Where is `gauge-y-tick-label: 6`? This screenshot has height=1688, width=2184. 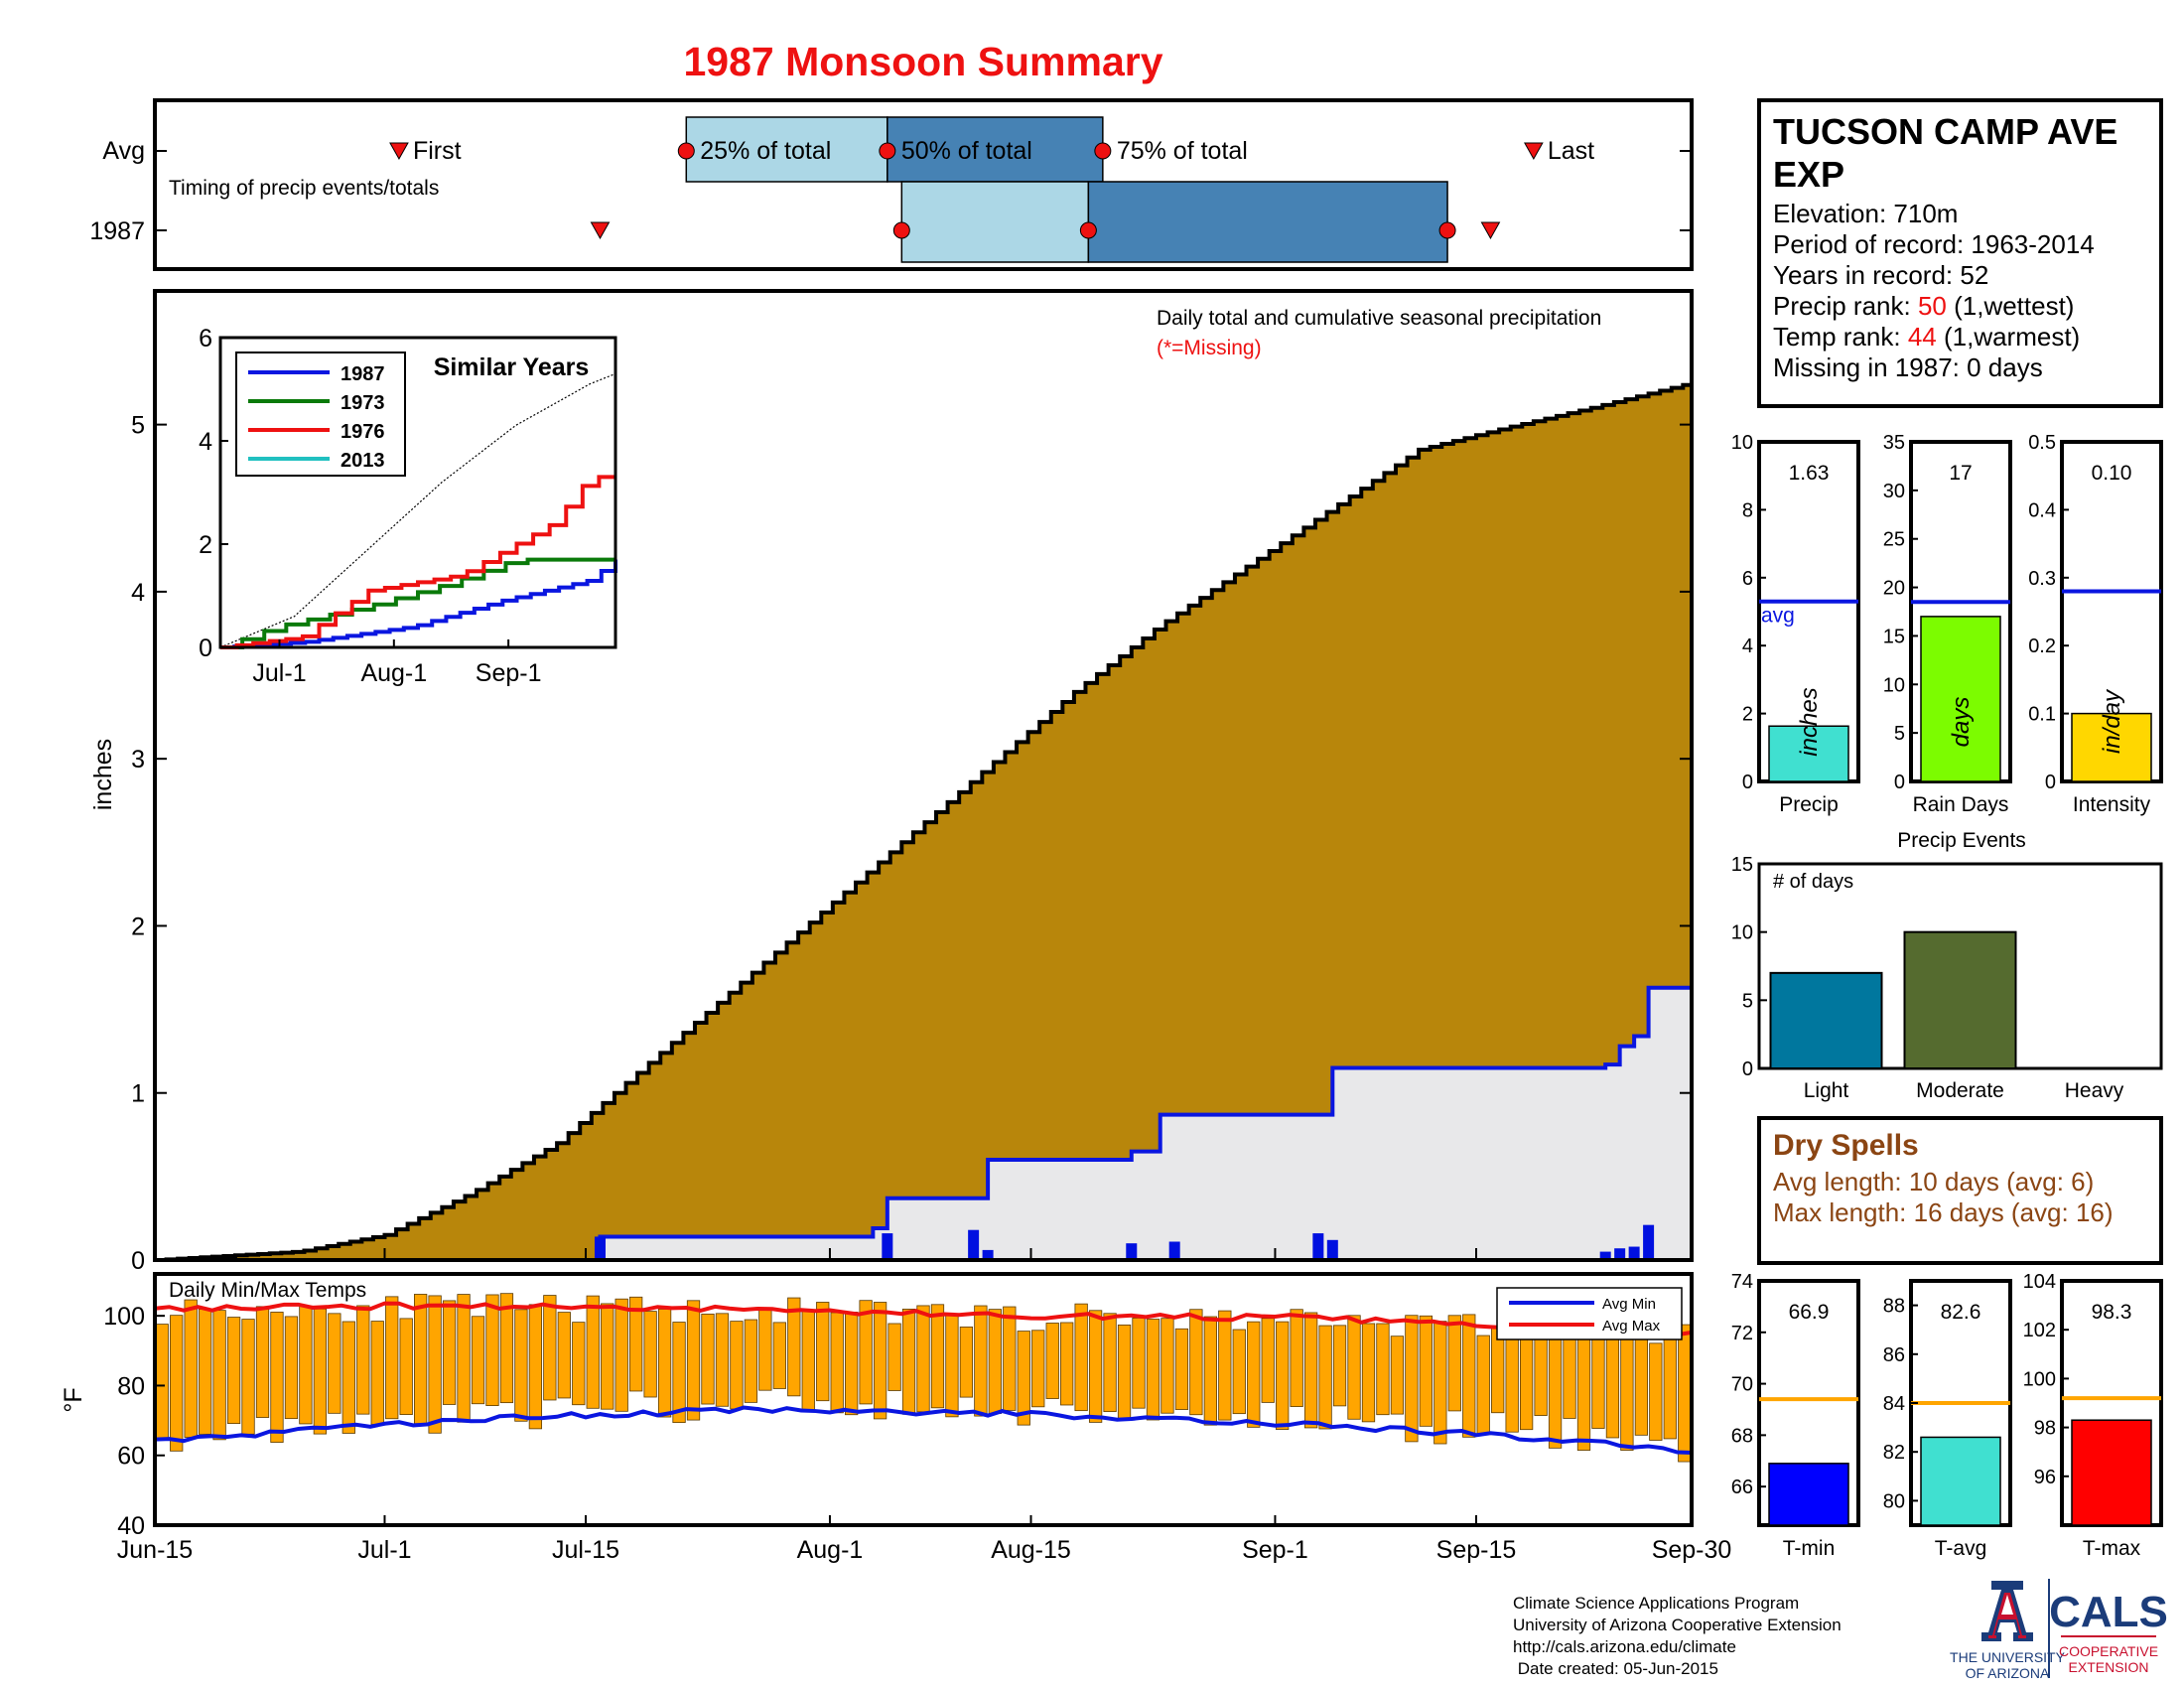 gauge-y-tick-label: 6 is located at coordinates (1747, 579).